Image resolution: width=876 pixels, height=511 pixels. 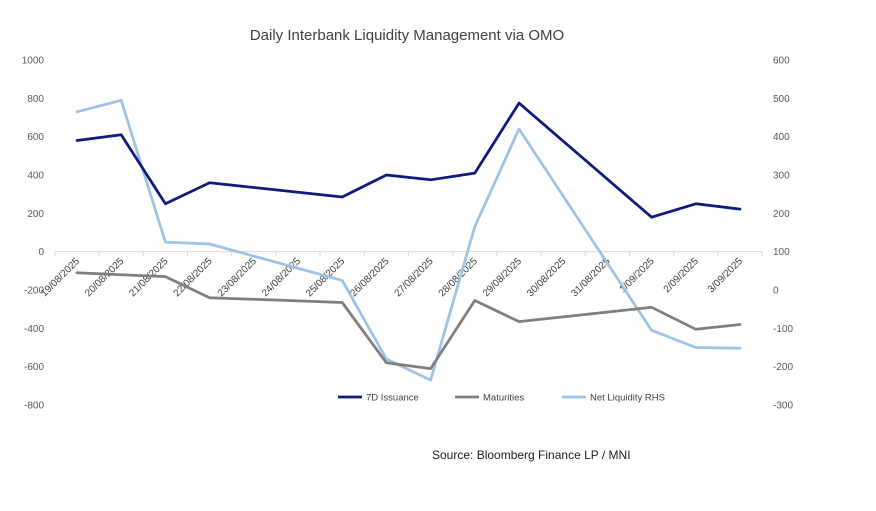 What do you see at coordinates (776, 291) in the screenshot?
I see `right-tick-label: 0` at bounding box center [776, 291].